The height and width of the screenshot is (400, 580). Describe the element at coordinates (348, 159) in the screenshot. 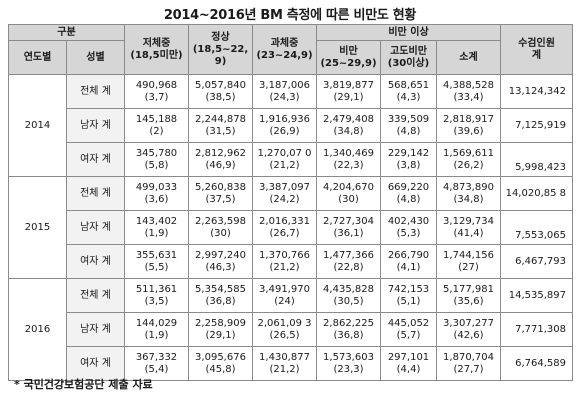

I see `value-cell: 1,340,469 (22,3)` at that location.